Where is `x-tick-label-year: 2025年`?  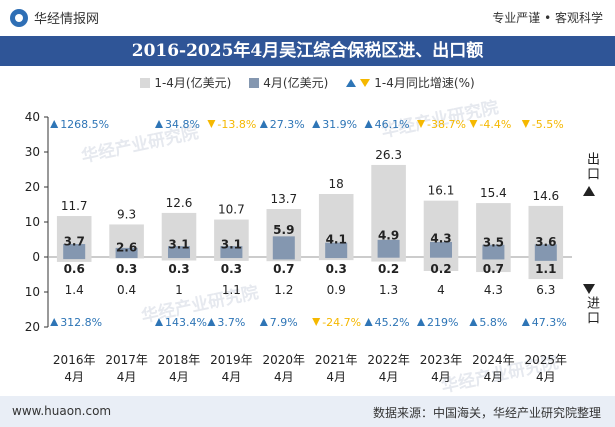
x-tick-label-year: 2025年 is located at coordinates (546, 360).